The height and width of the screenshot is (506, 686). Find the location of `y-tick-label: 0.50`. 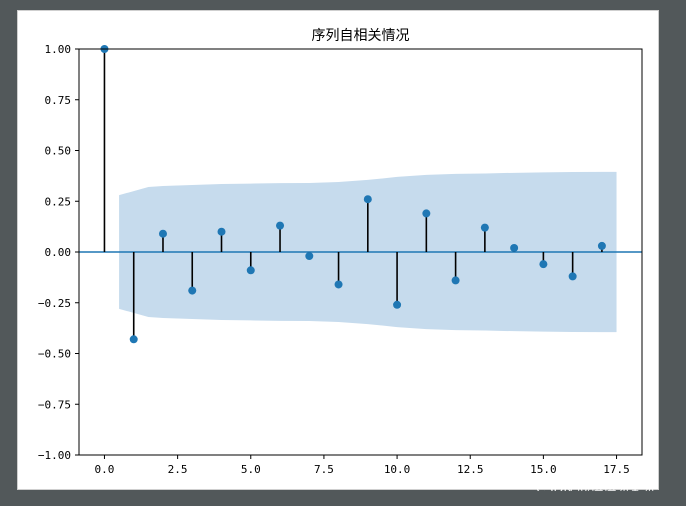

y-tick-label: 0.50 is located at coordinates (58, 151).